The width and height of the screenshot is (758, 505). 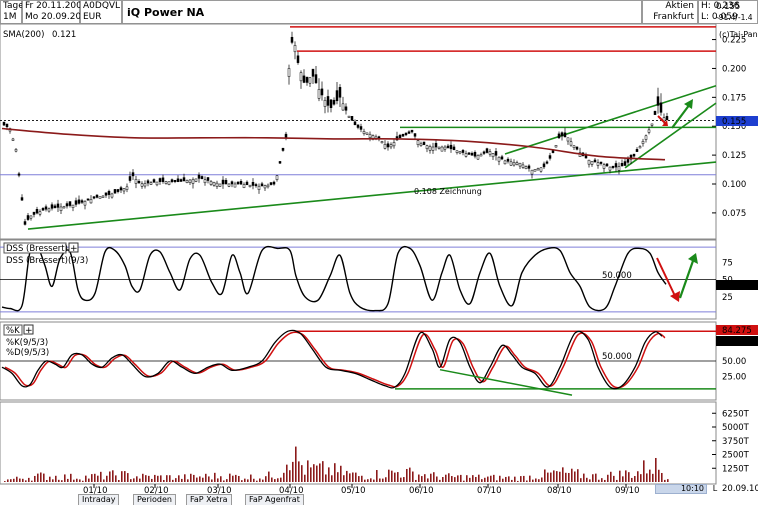 What do you see at coordinates (274, 499) in the screenshot?
I see `tab-fap-agenfrat: FaP Agenfrat` at bounding box center [274, 499].